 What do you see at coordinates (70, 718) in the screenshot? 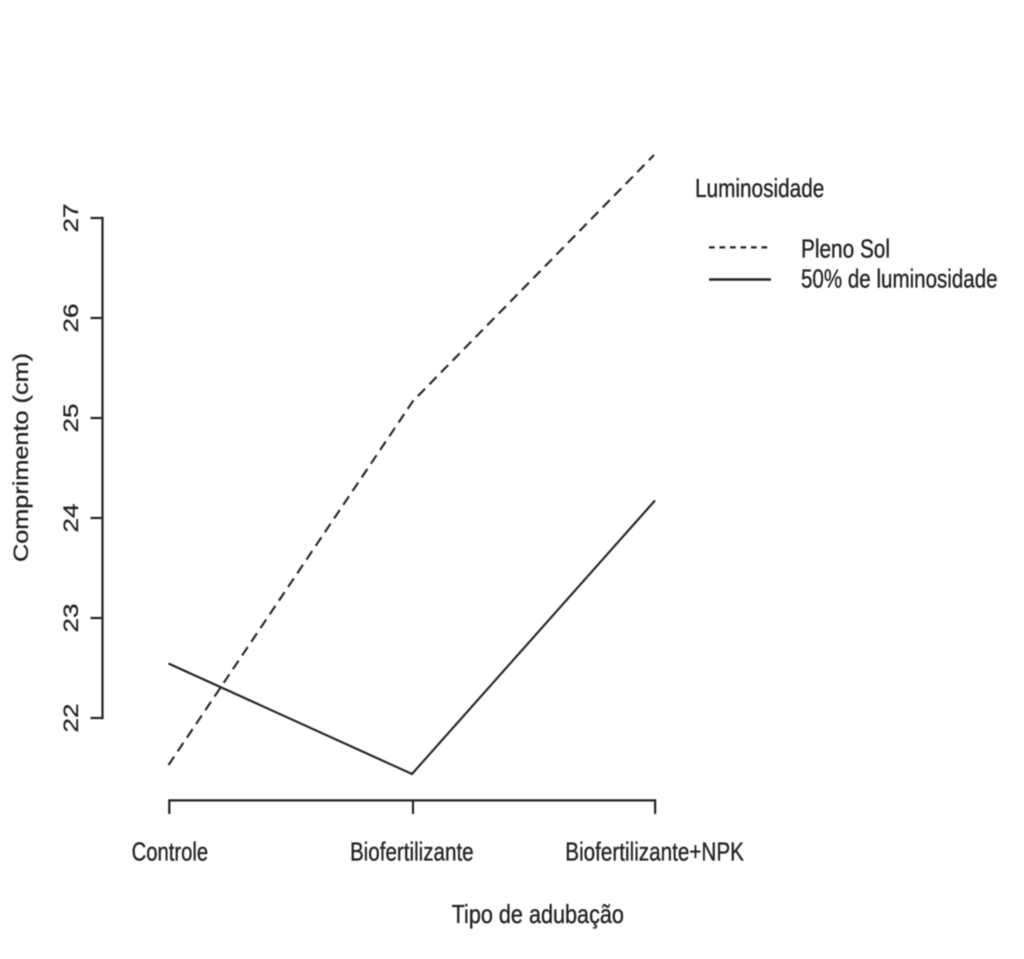
I see `svg-text: 22` at bounding box center [70, 718].